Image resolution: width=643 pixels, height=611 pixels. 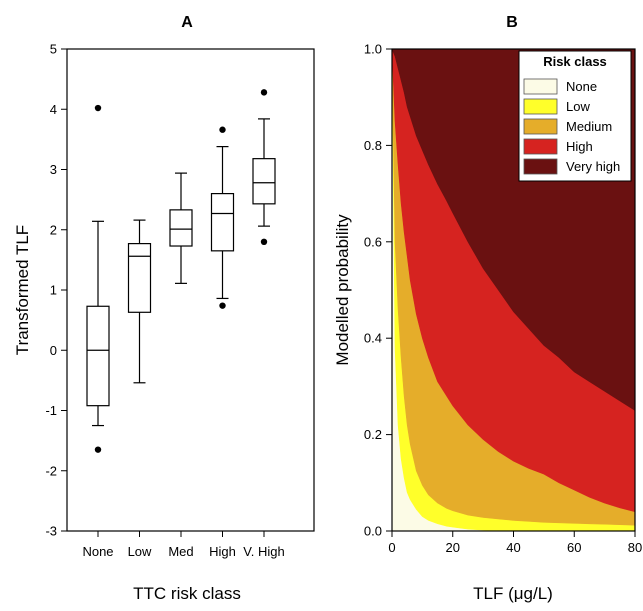 I want to click on panel-b-y-axis-label: Modelled probability, so click(x=342, y=290).